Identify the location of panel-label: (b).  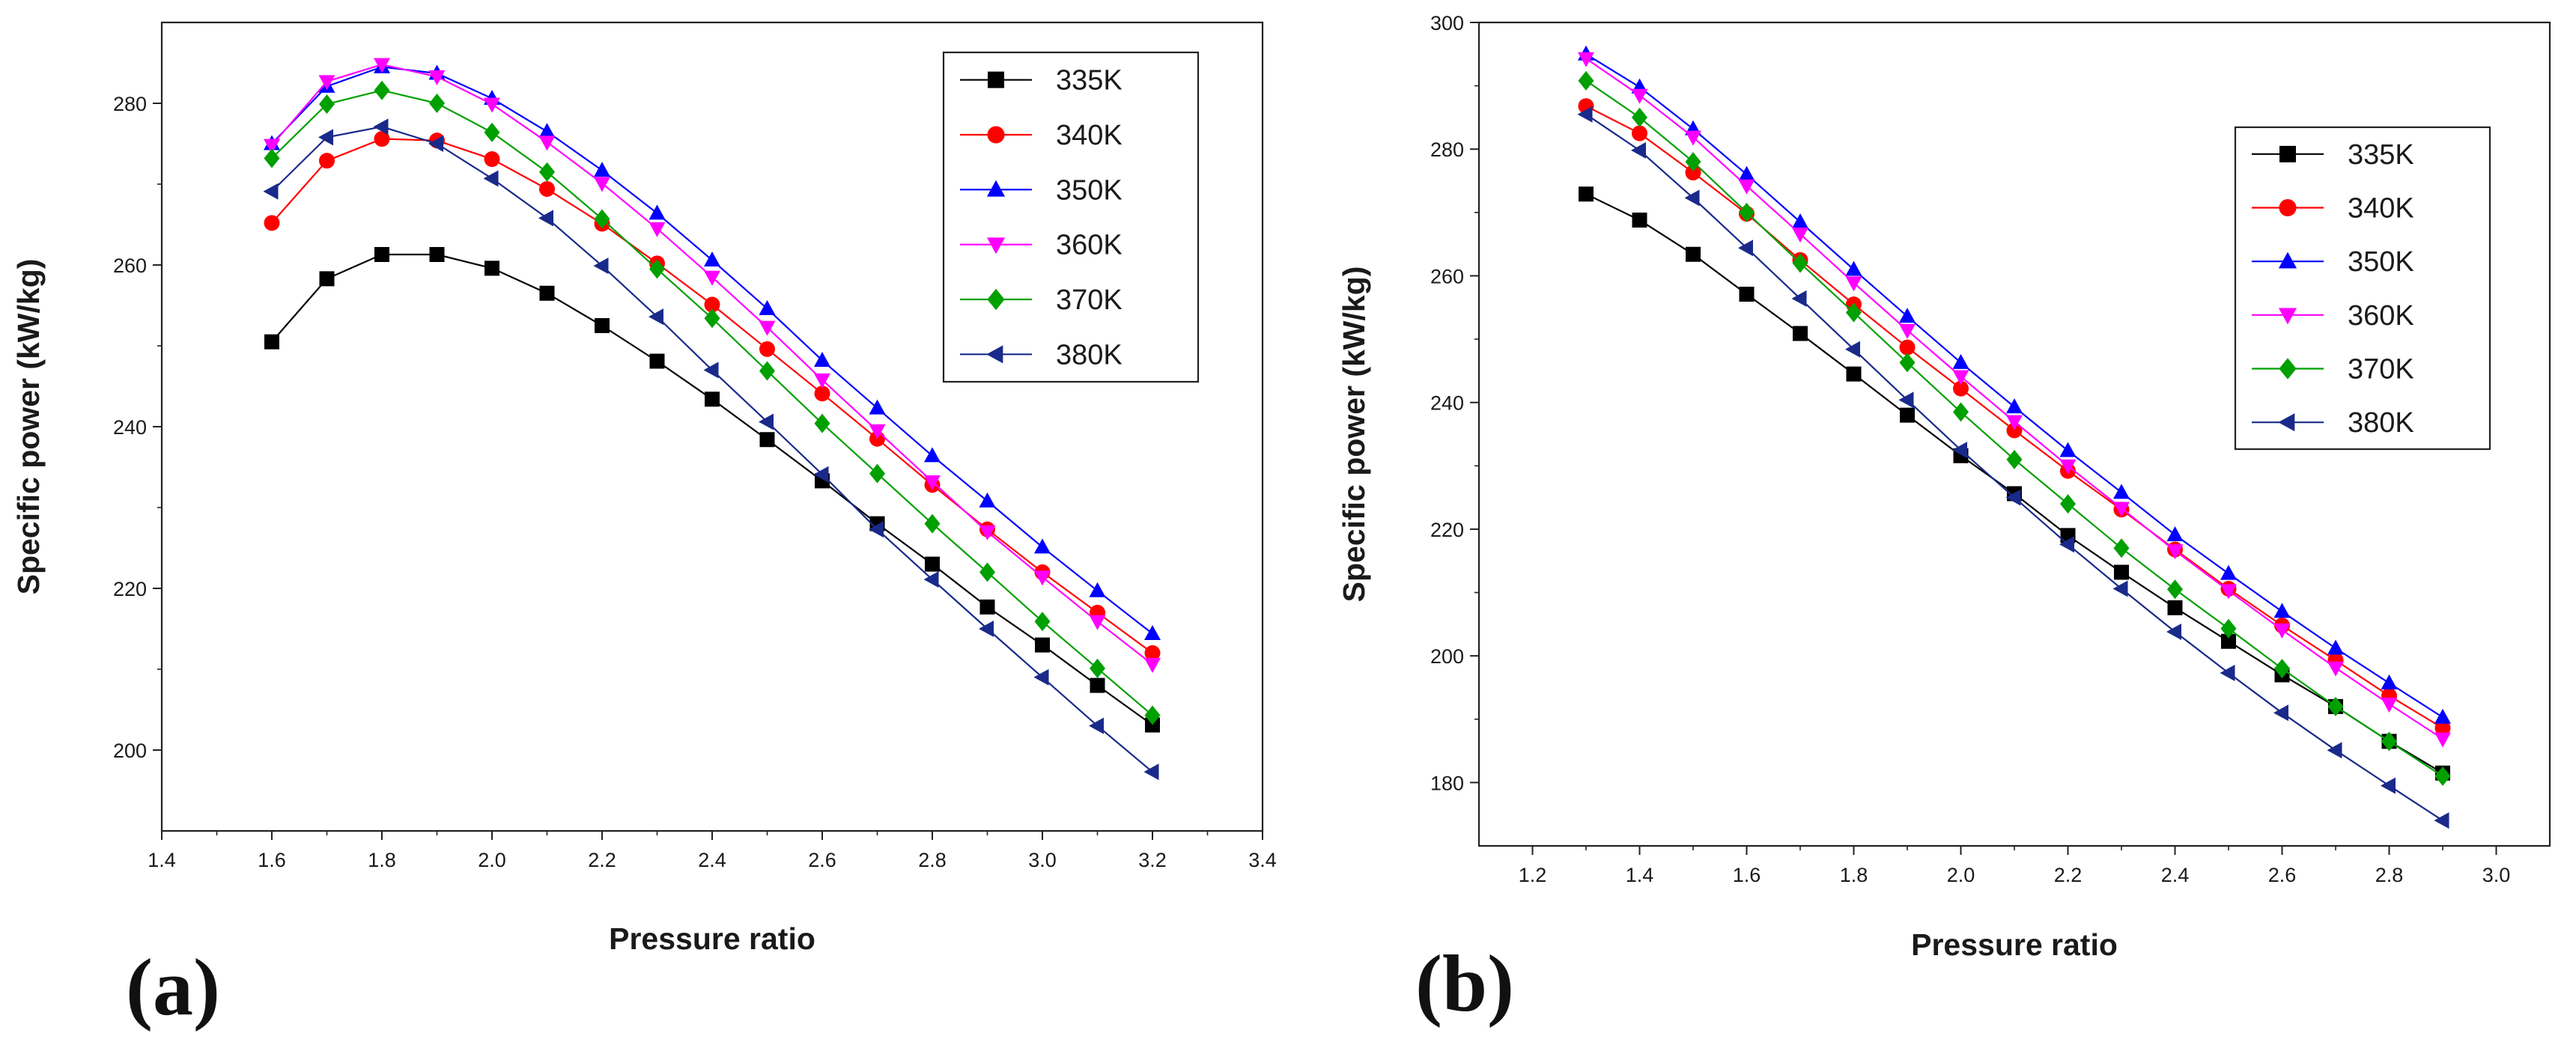
(1464, 984).